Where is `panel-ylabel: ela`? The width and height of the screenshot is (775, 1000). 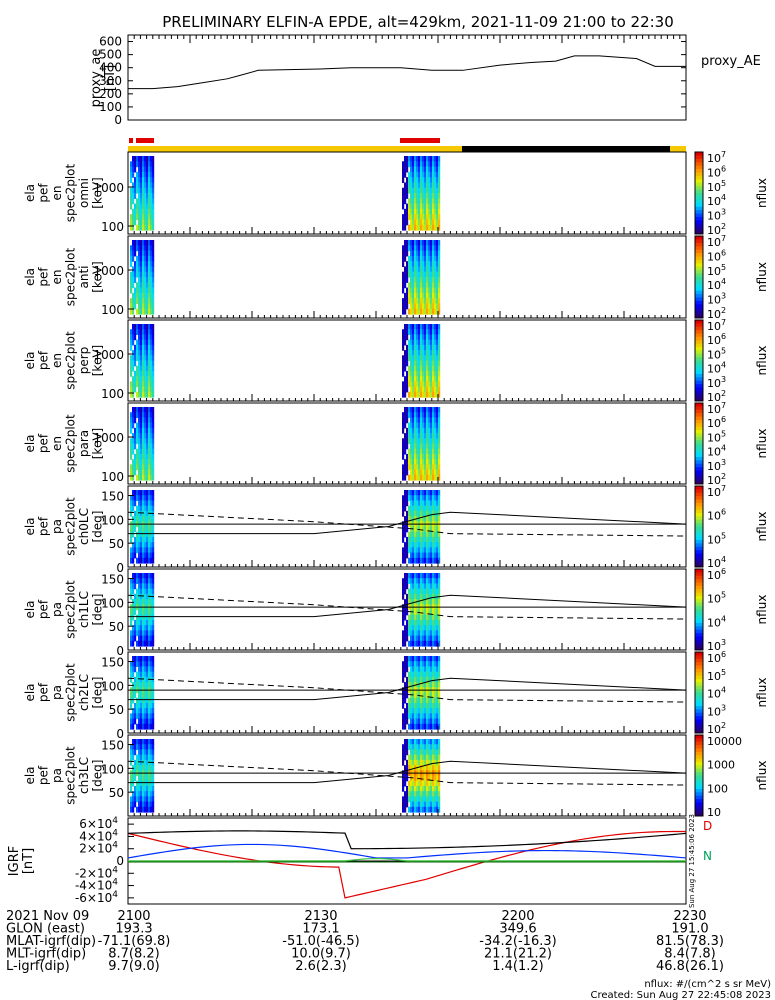
panel-ylabel: ela is located at coordinates (30, 277).